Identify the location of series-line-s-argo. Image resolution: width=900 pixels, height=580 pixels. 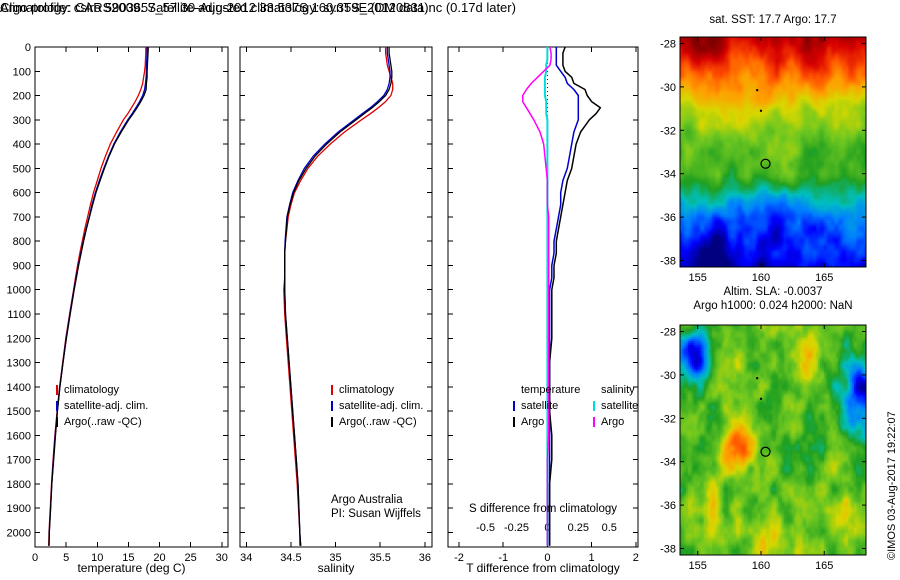
(536, 296).